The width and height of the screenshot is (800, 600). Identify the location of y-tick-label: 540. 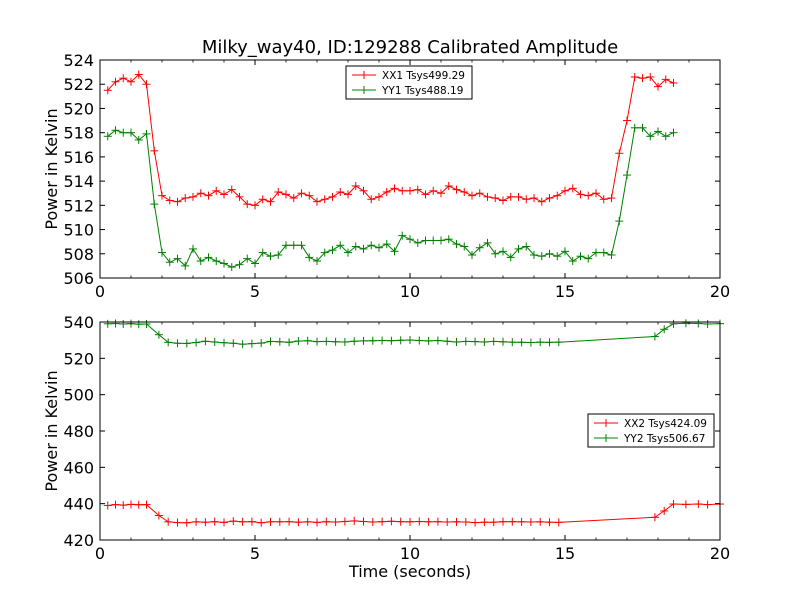
(78, 322).